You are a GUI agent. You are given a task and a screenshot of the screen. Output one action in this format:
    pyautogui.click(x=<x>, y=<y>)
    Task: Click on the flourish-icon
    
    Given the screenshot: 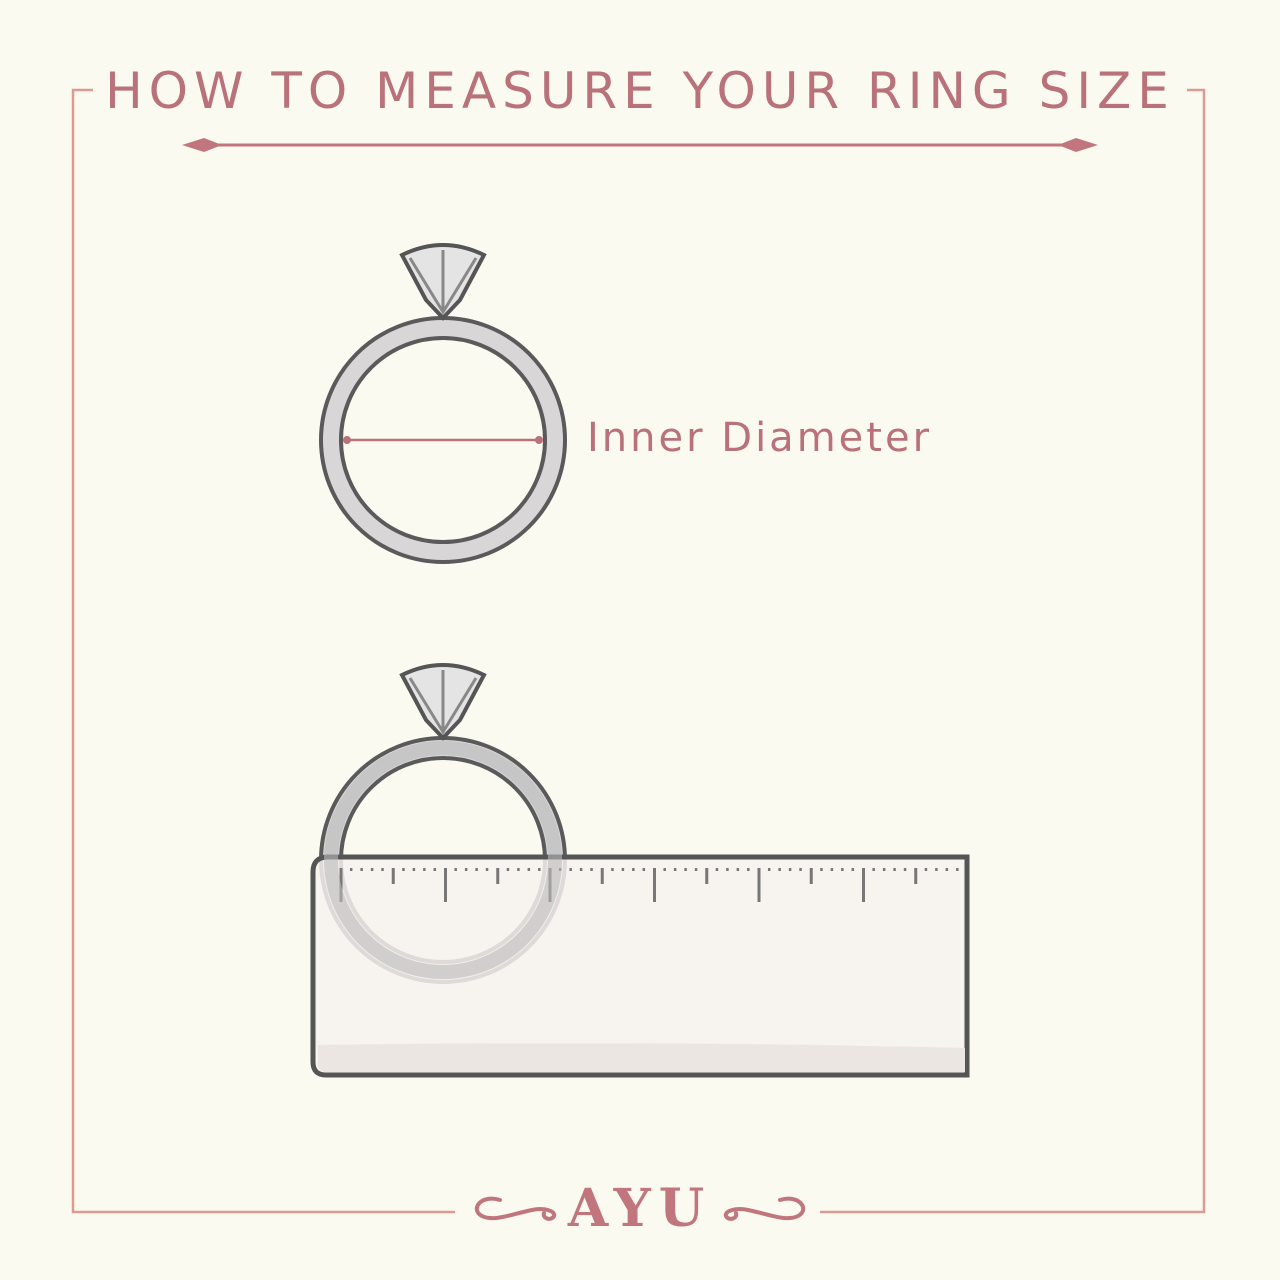 What is the action you would take?
    pyautogui.click(x=640, y=1208)
    